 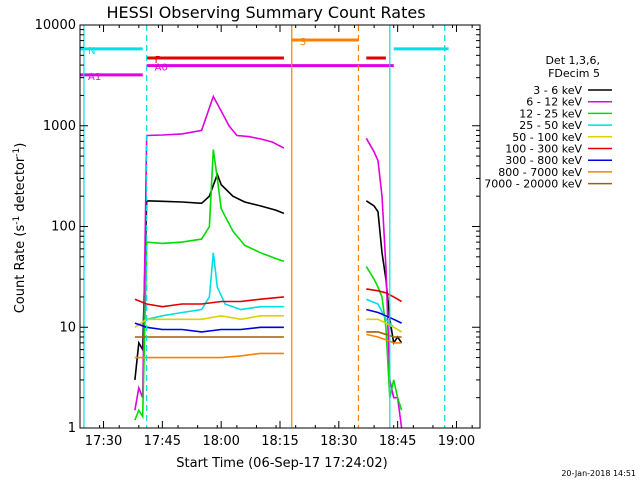 I want to click on y-tick-label: 100, so click(x=63, y=227).